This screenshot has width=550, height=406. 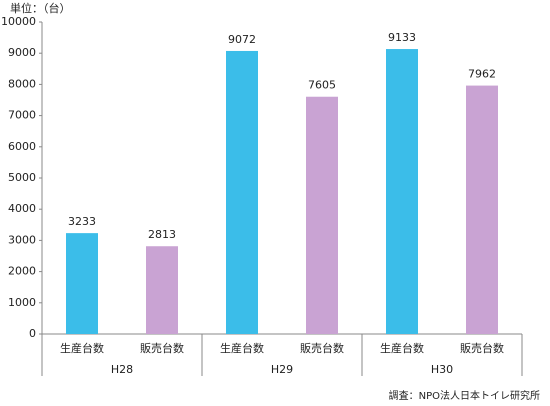 I want to click on y-tick-label: 3000, so click(x=22, y=239).